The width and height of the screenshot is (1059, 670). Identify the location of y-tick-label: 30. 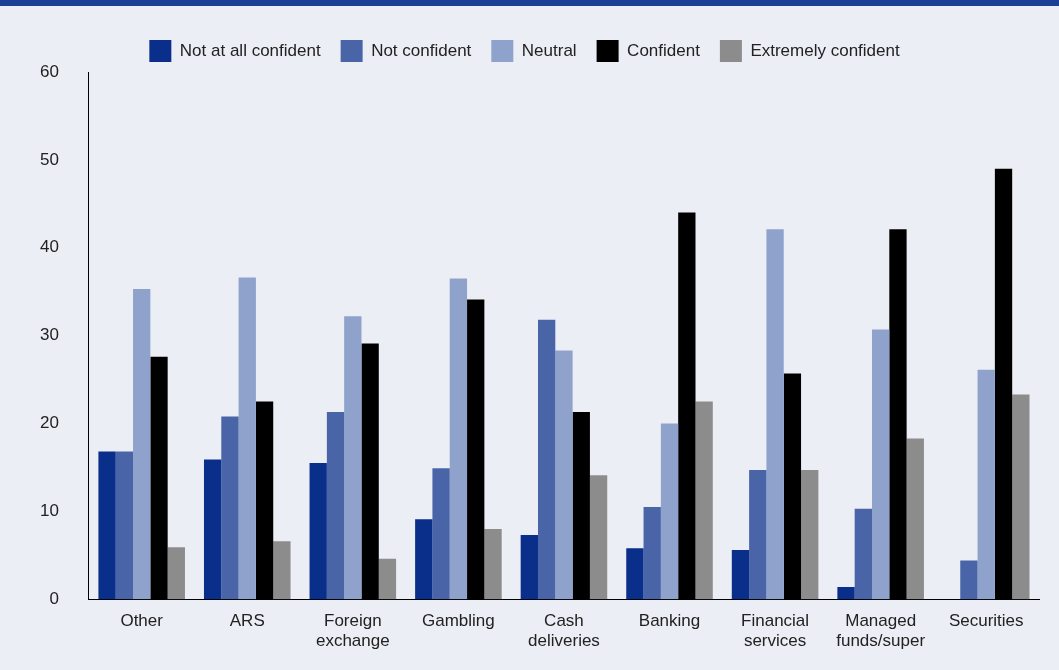
(49, 335).